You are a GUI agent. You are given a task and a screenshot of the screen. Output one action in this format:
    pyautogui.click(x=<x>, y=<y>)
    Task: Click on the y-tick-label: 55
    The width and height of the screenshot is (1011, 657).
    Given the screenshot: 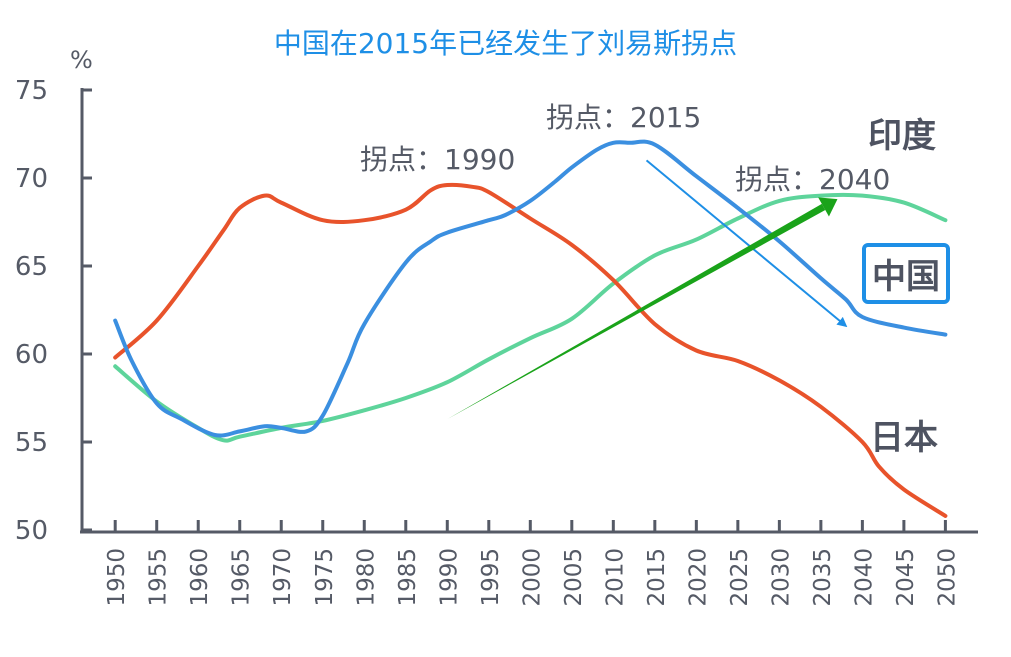 What is the action you would take?
    pyautogui.click(x=31, y=443)
    